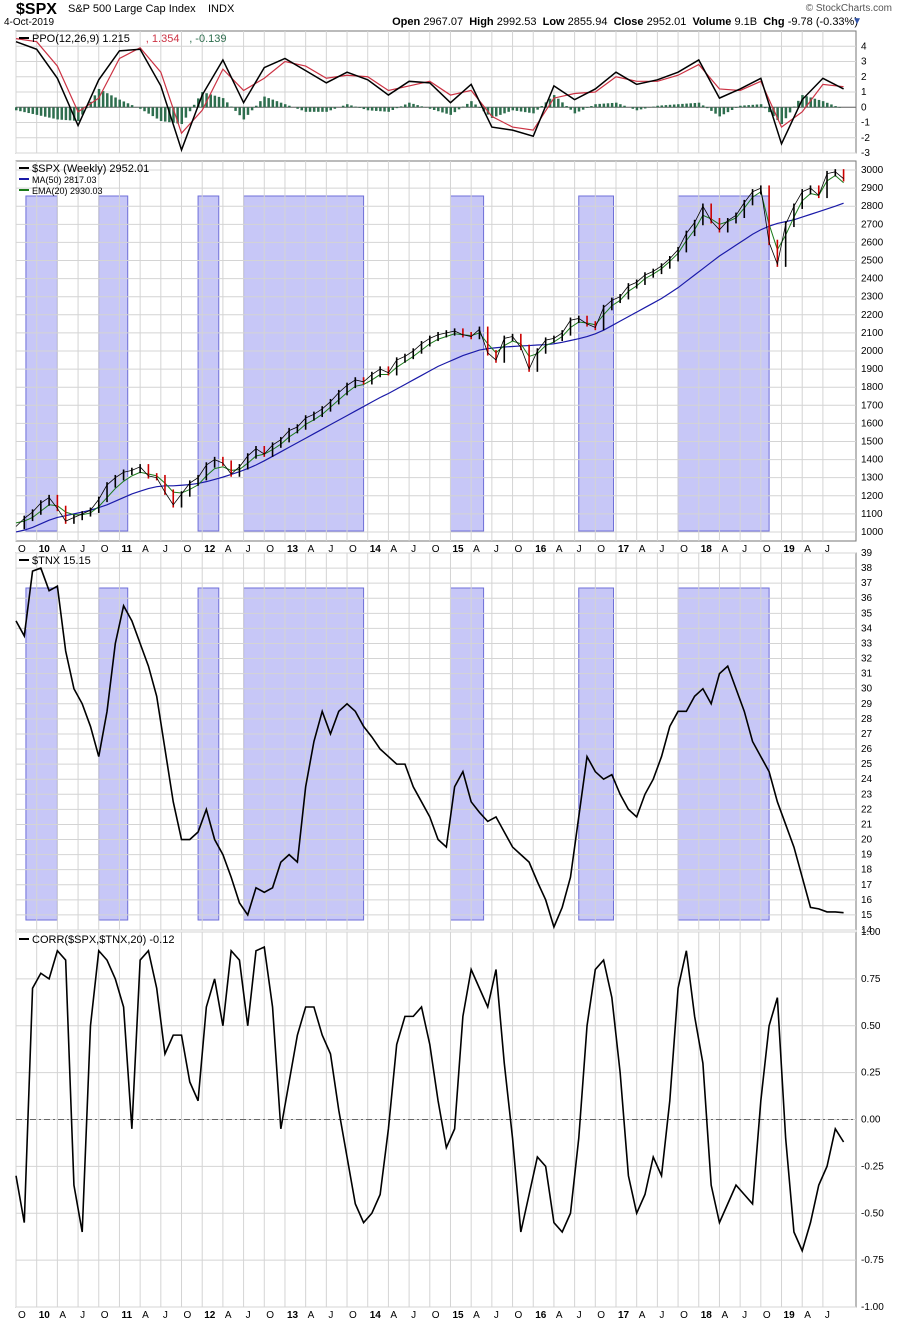 The height and width of the screenshot is (1326, 900). Describe the element at coordinates (867, 809) in the screenshot. I see `tnx-y-tick-label: 22` at that location.